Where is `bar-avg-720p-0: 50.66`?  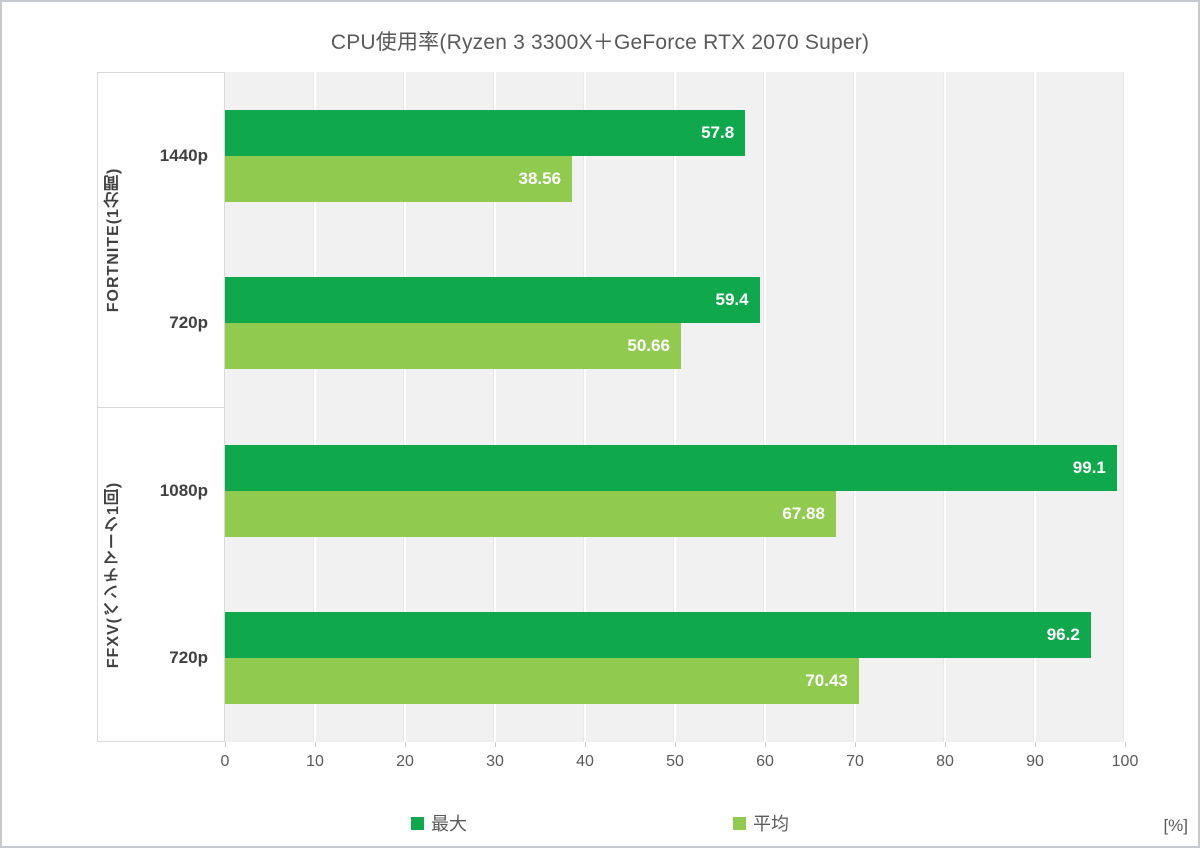 bar-avg-720p-0: 50.66 is located at coordinates (453, 346).